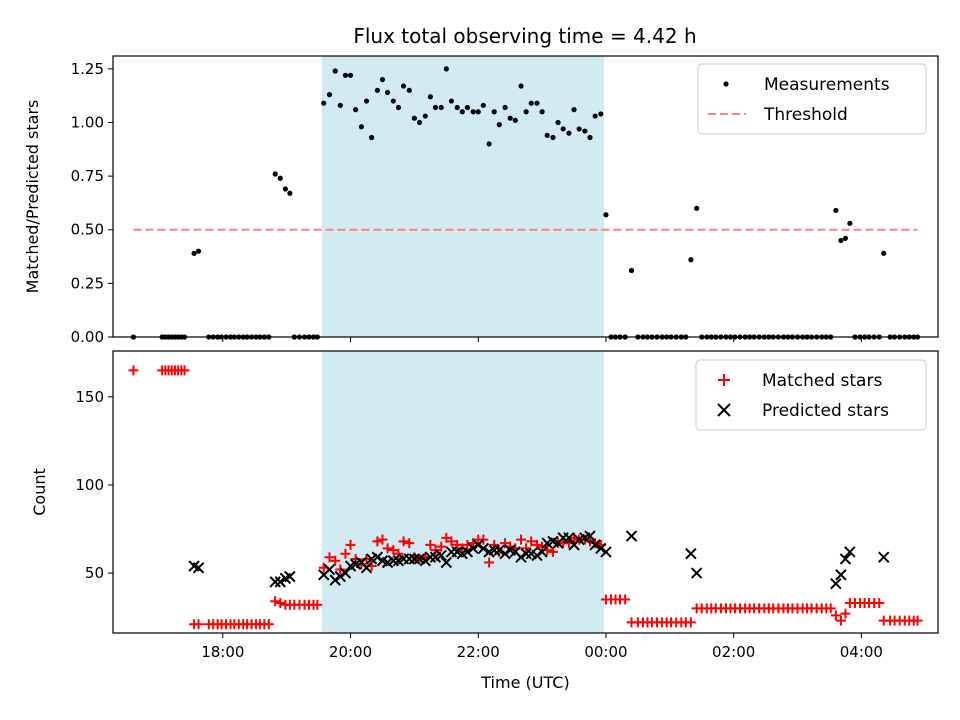  Describe the element at coordinates (87, 337) in the screenshot. I see `y-tick-label: 0.00` at that location.